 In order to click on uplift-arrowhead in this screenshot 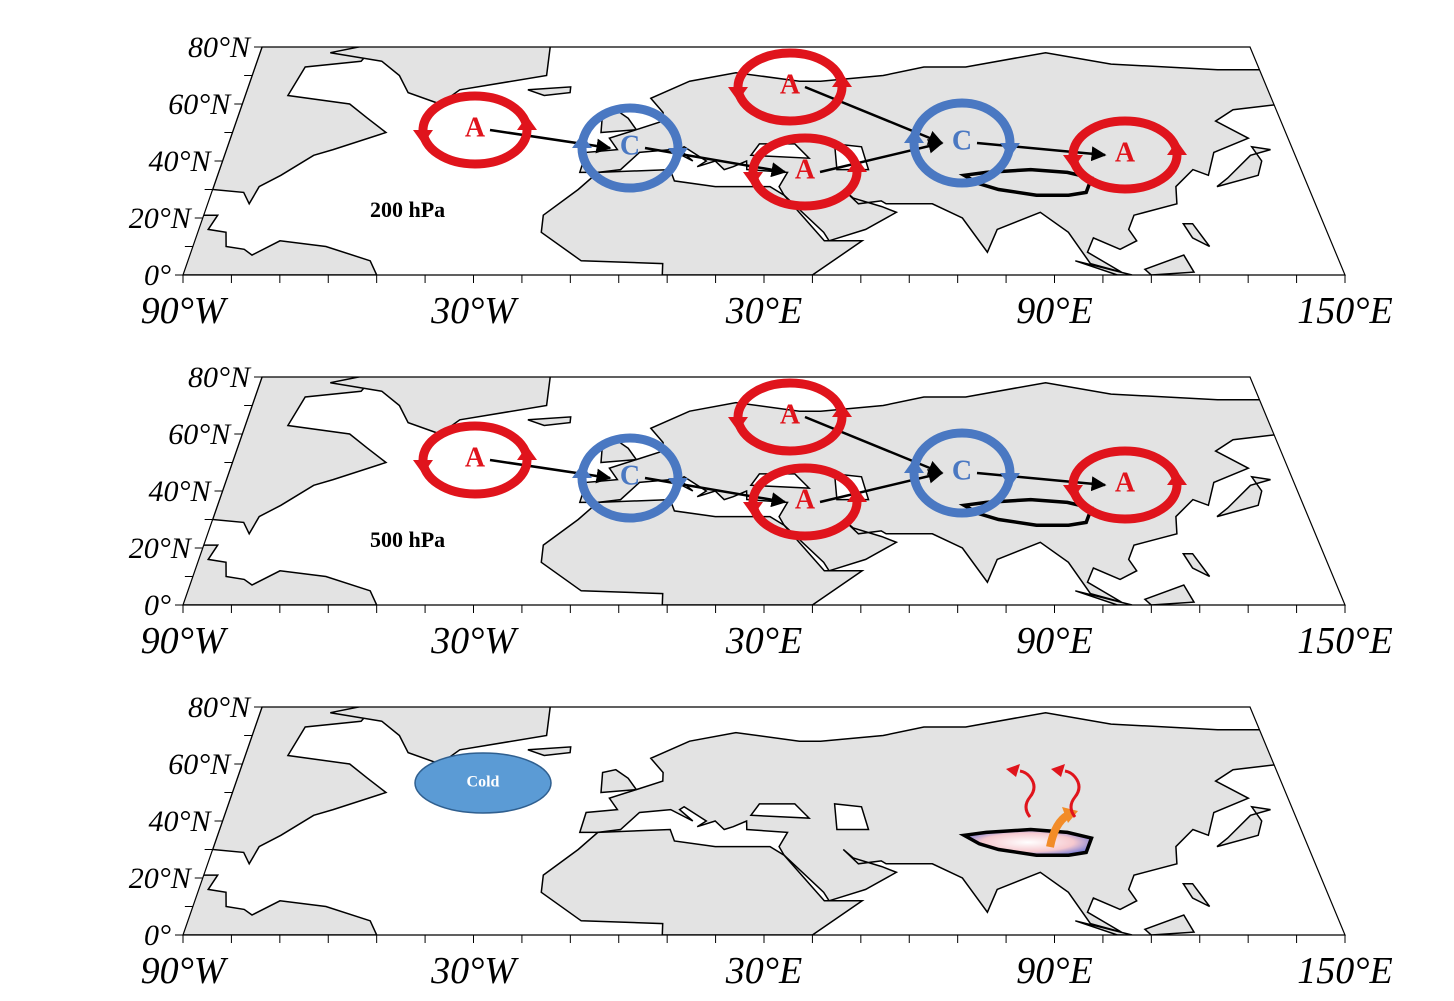, I will do `click(1070, 815)`.